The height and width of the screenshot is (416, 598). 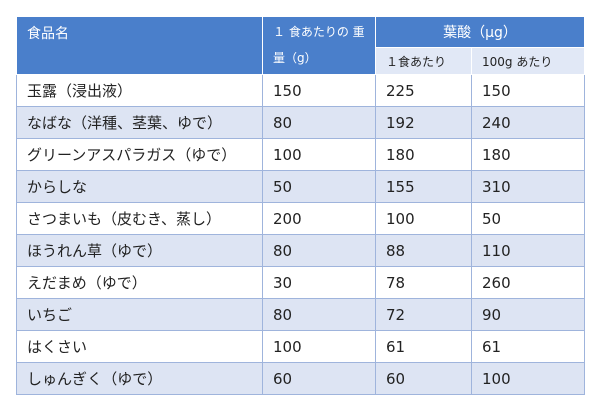 I want to click on food-name-cell: ほうれん草（ゆで）, so click(x=139, y=250).